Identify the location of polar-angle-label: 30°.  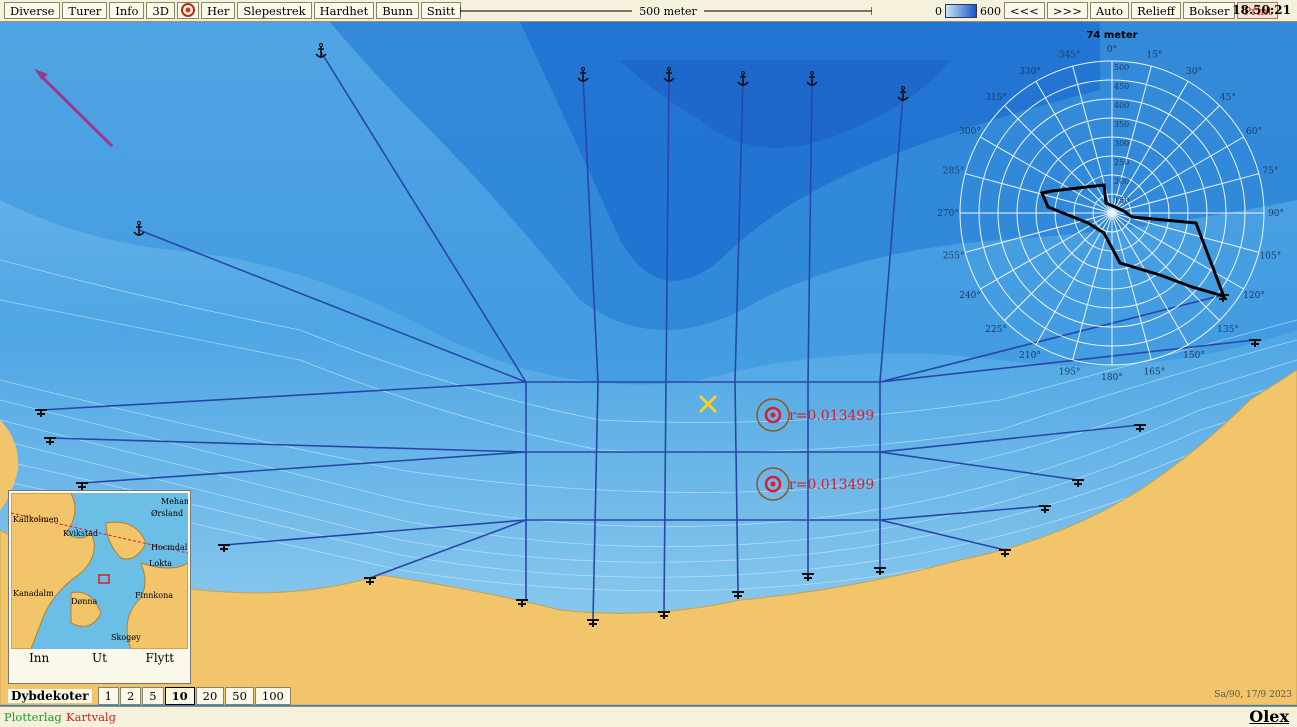
(1194, 72).